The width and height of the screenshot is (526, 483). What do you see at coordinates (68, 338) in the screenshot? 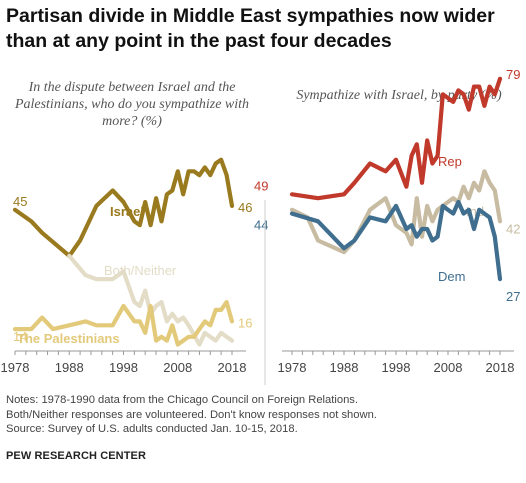
I see `series-label: The Palestinians` at bounding box center [68, 338].